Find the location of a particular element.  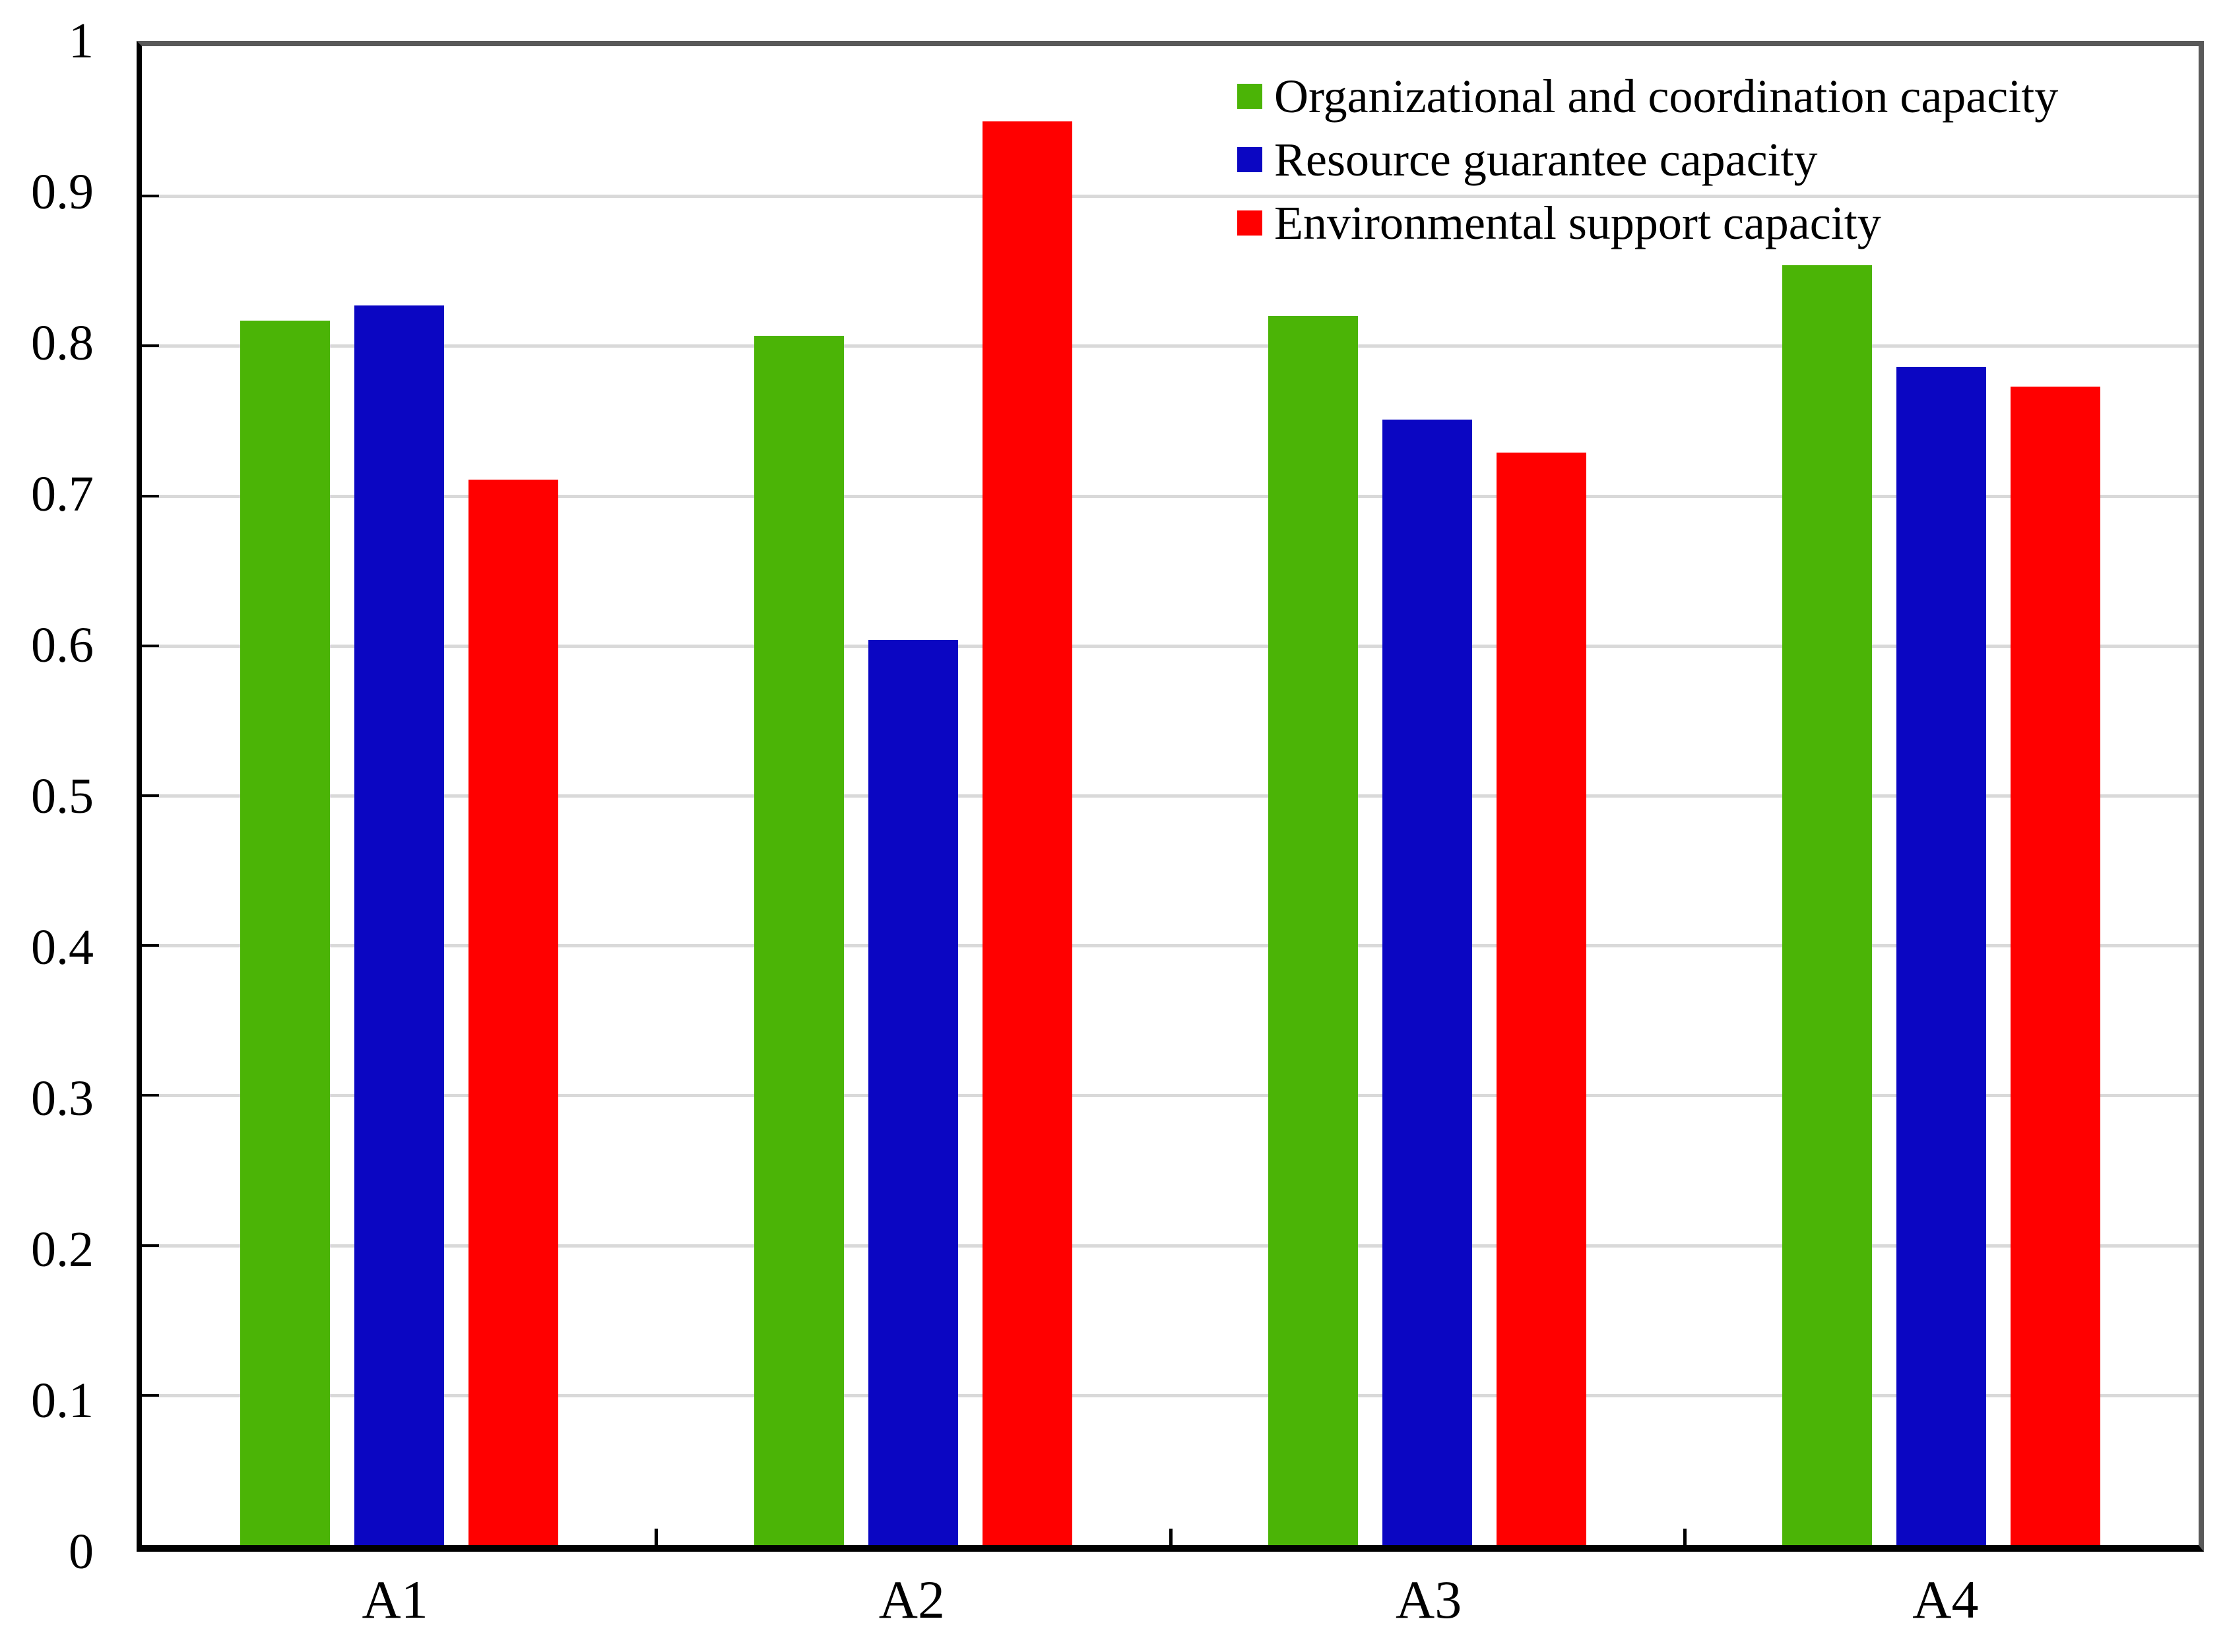

legend-item: Resource guarantee capacity is located at coordinates (1647, 159).